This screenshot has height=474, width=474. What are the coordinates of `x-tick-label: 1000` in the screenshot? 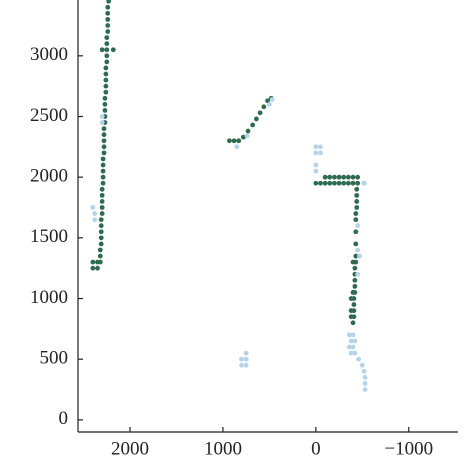 It's located at (223, 448).